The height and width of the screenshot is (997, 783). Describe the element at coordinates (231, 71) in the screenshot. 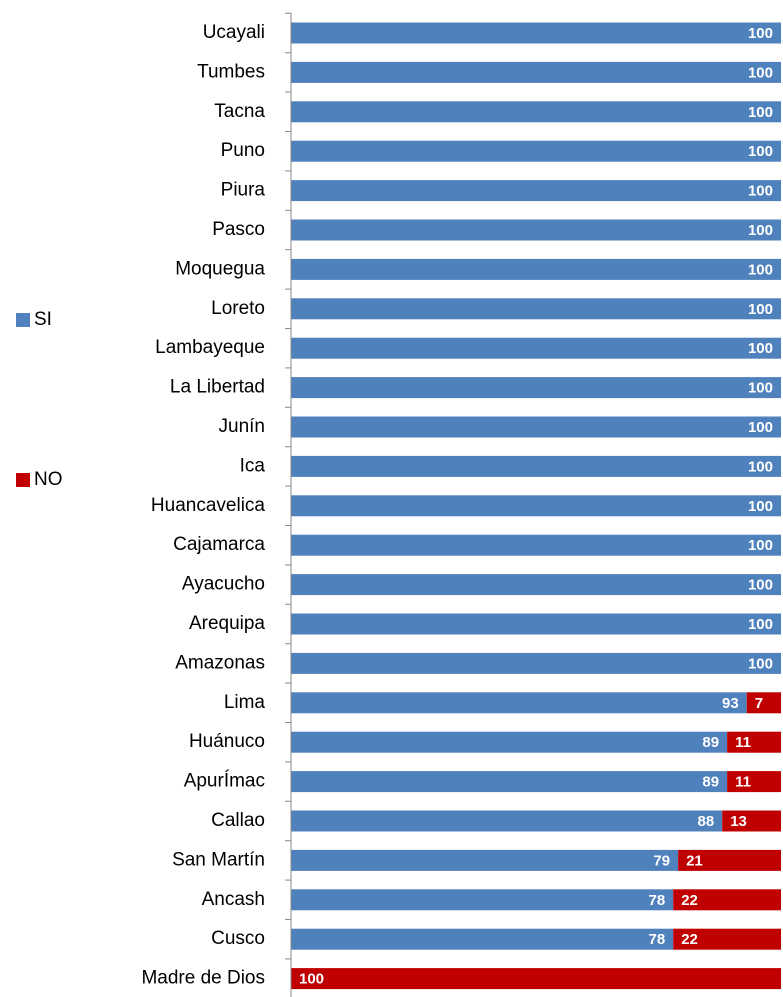

I see `category-label: Tumbes` at that location.